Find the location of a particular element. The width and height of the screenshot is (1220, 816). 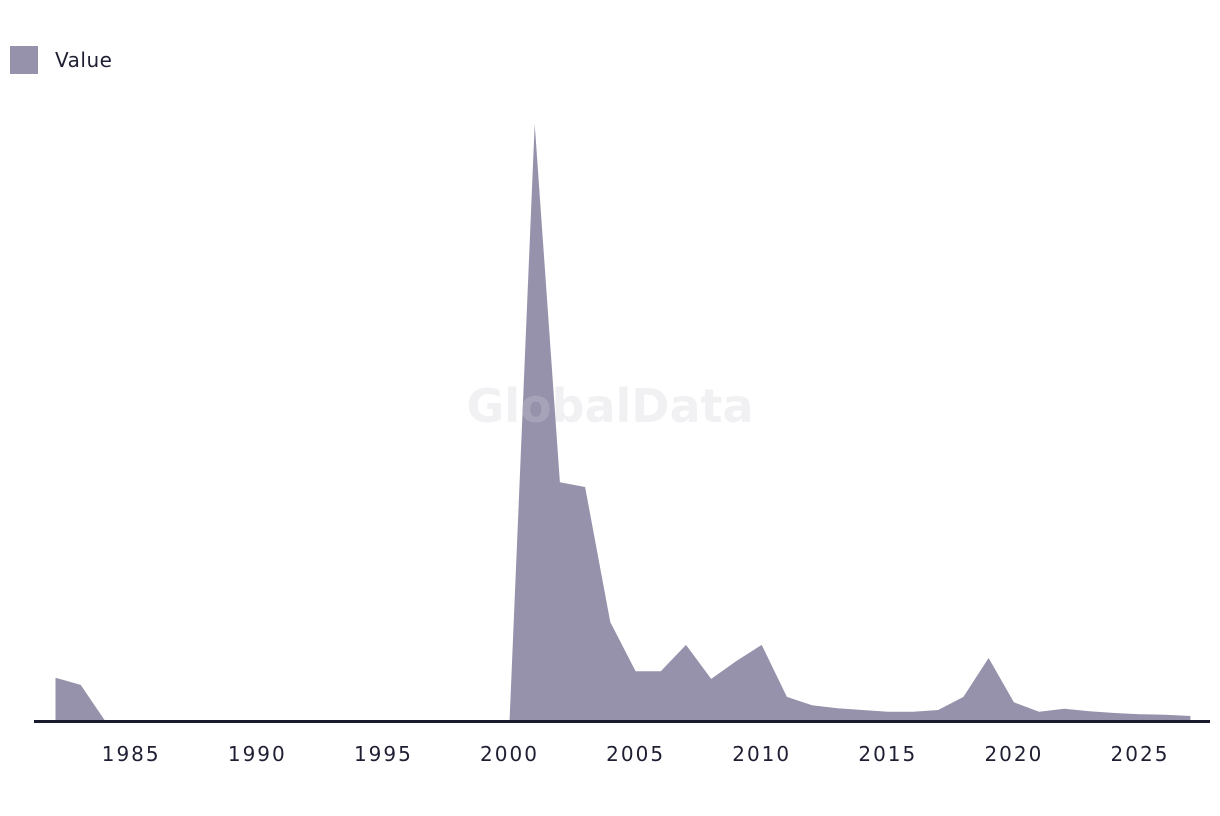

legend-swatch is located at coordinates (24, 60).